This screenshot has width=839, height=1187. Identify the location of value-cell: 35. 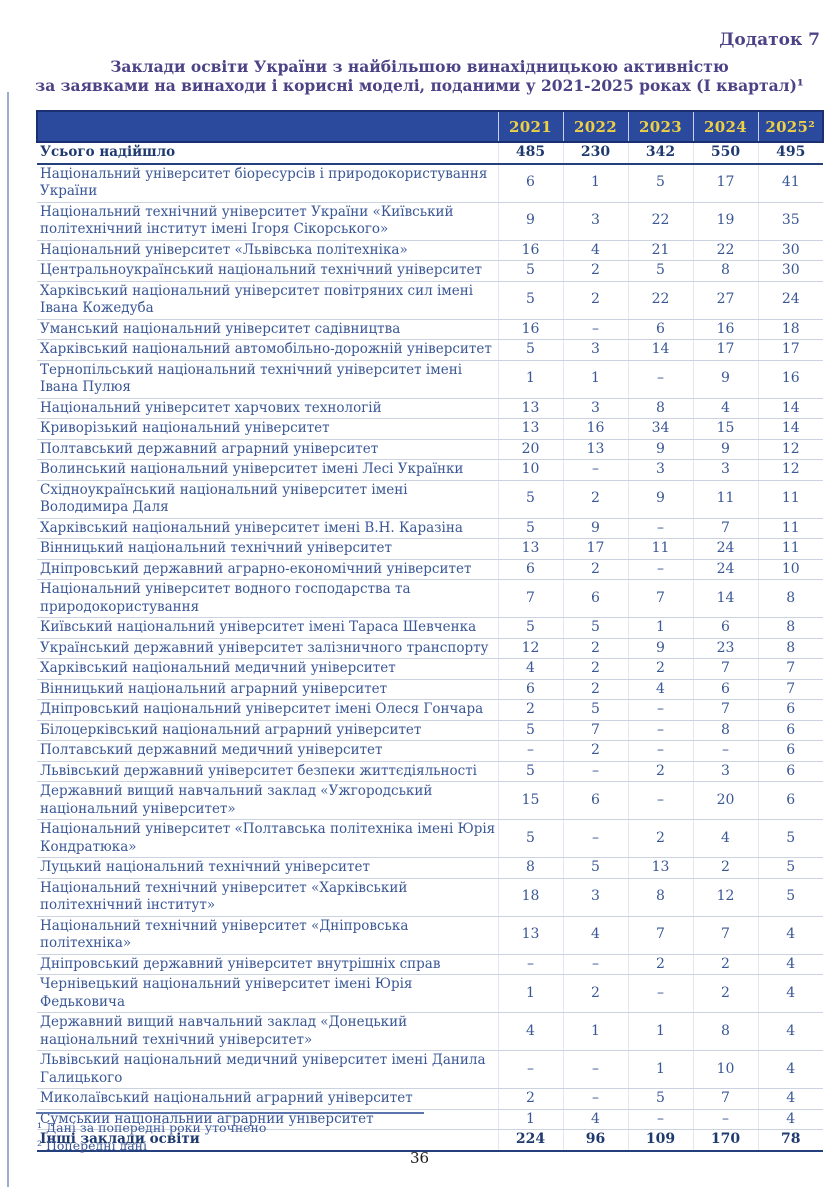
(790, 221).